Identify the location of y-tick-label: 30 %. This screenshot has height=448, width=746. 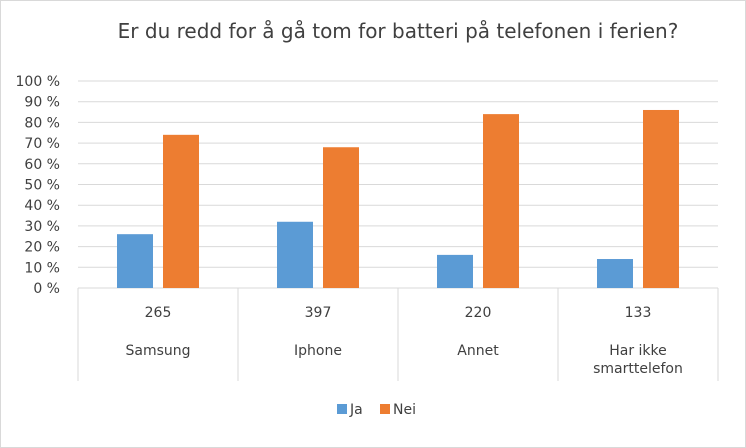
(42, 227).